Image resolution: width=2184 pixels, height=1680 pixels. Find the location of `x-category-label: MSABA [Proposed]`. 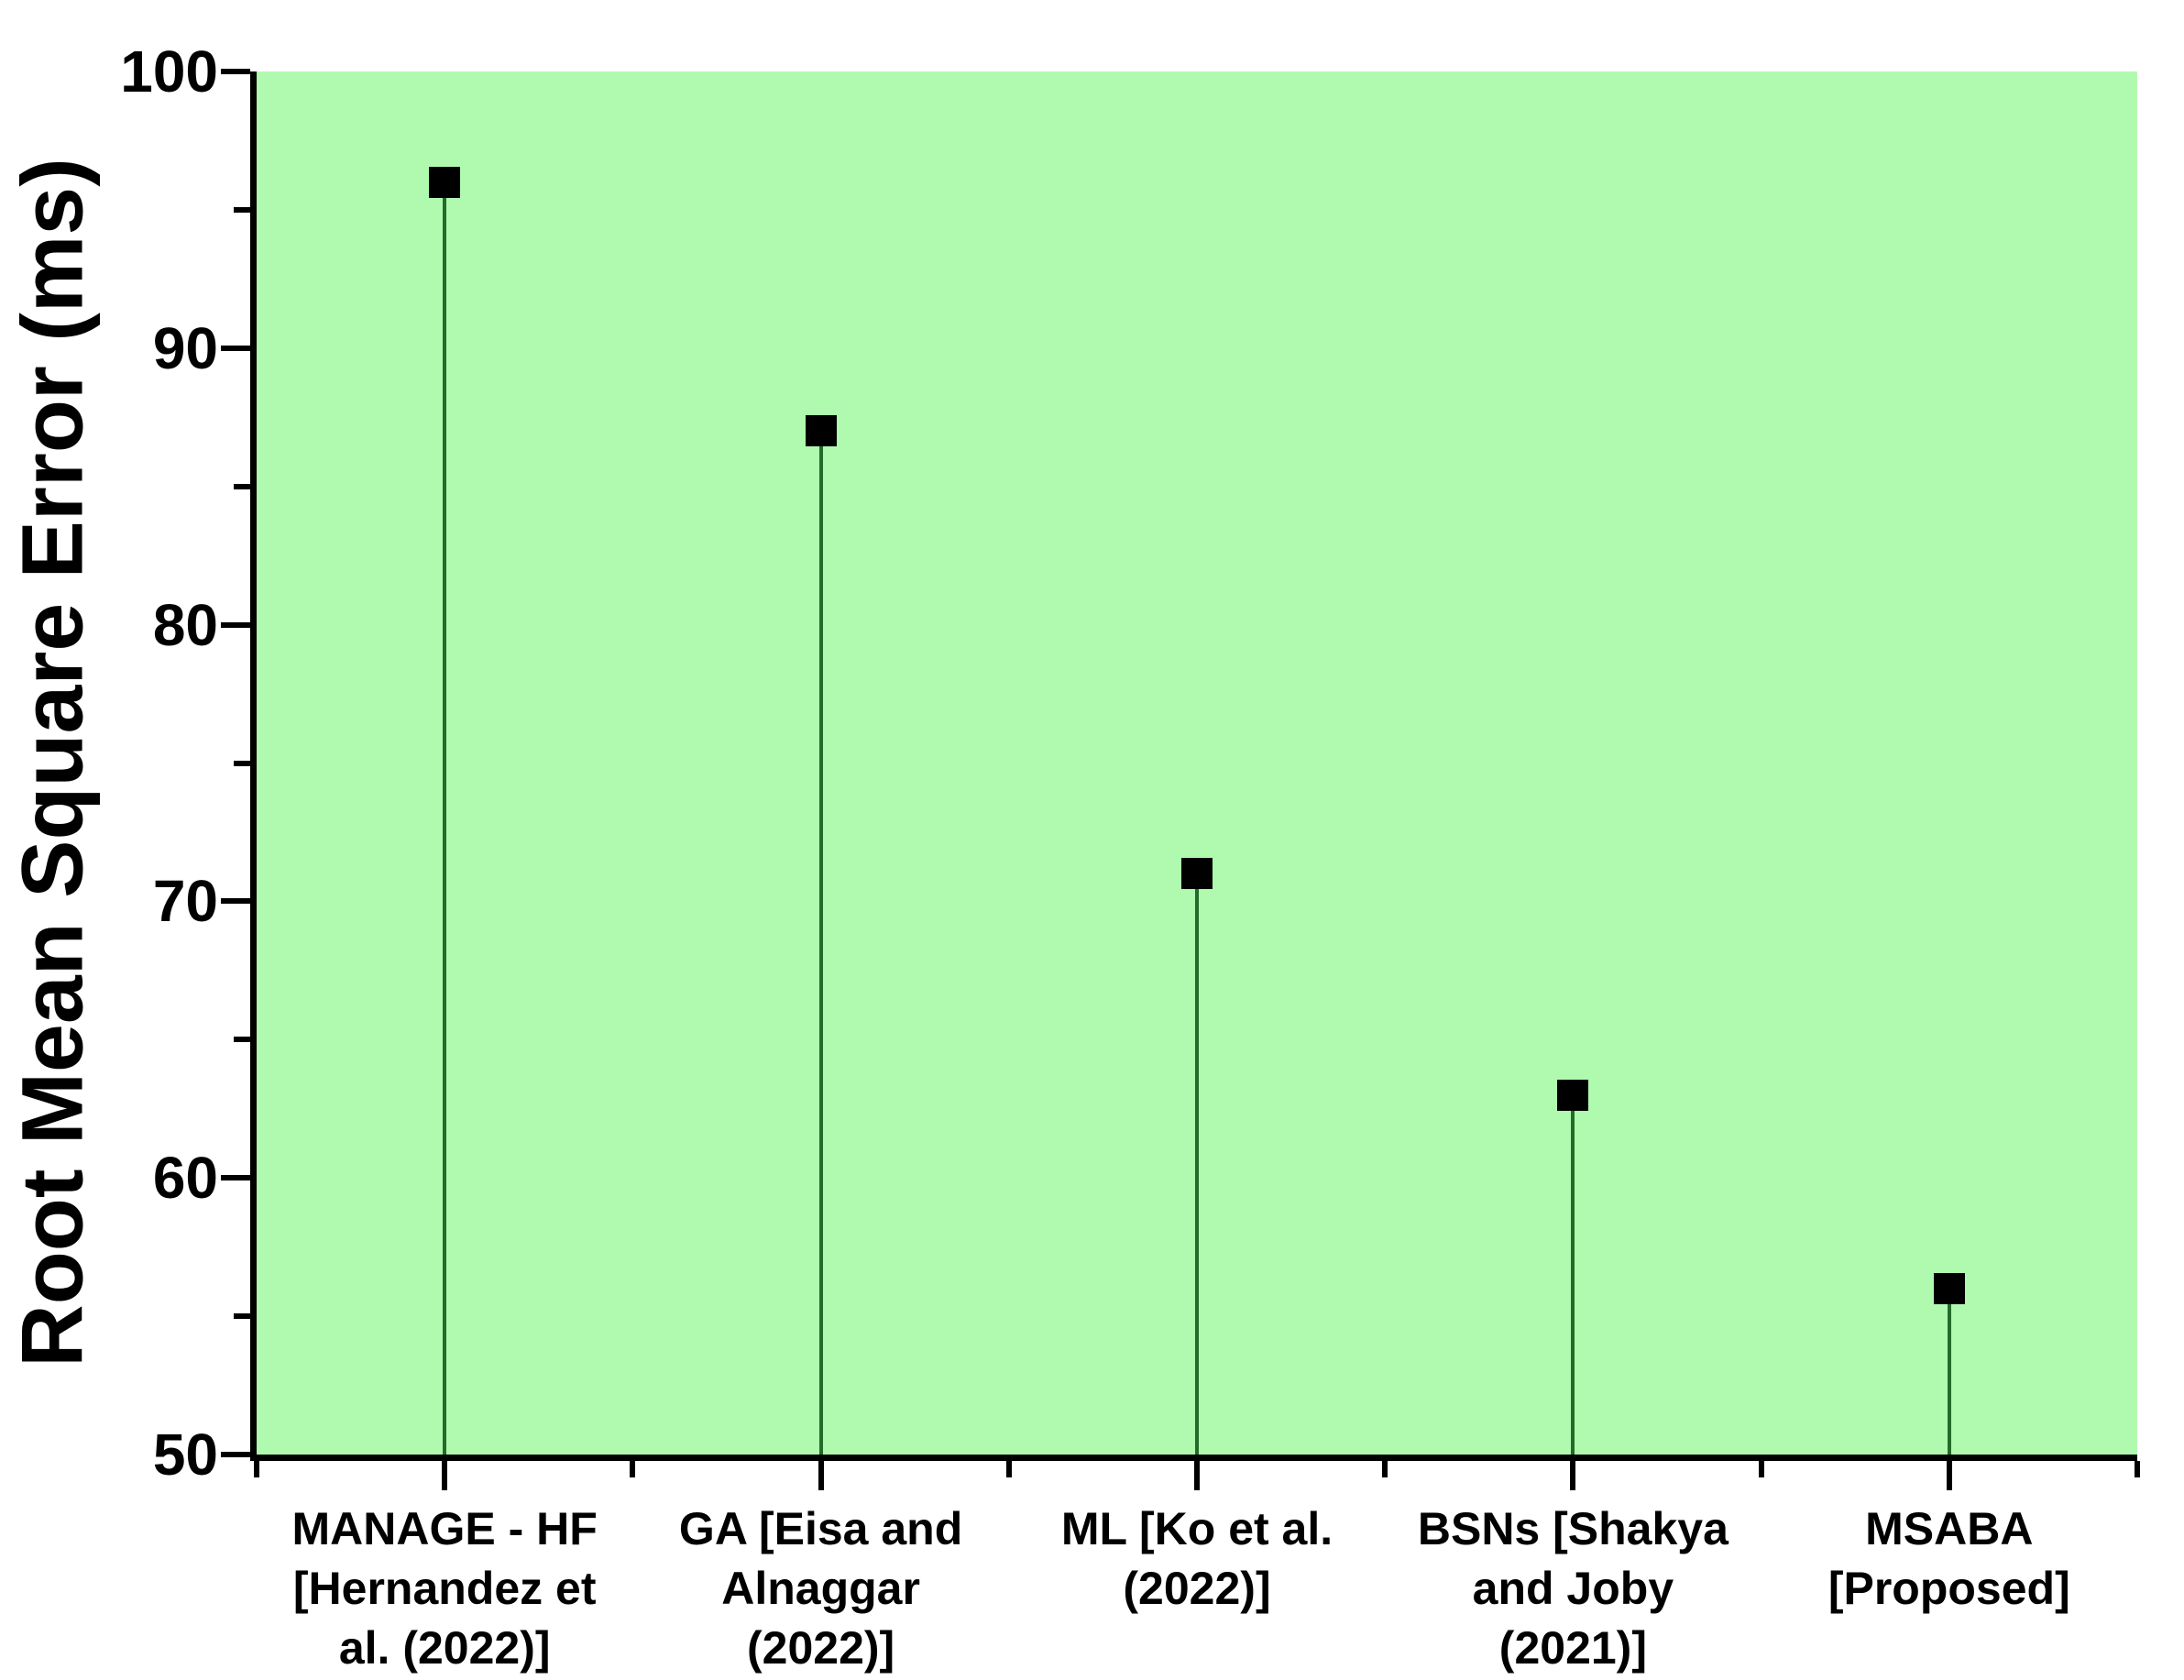

x-category-label: MSABA [Proposed] is located at coordinates (1948, 1558).